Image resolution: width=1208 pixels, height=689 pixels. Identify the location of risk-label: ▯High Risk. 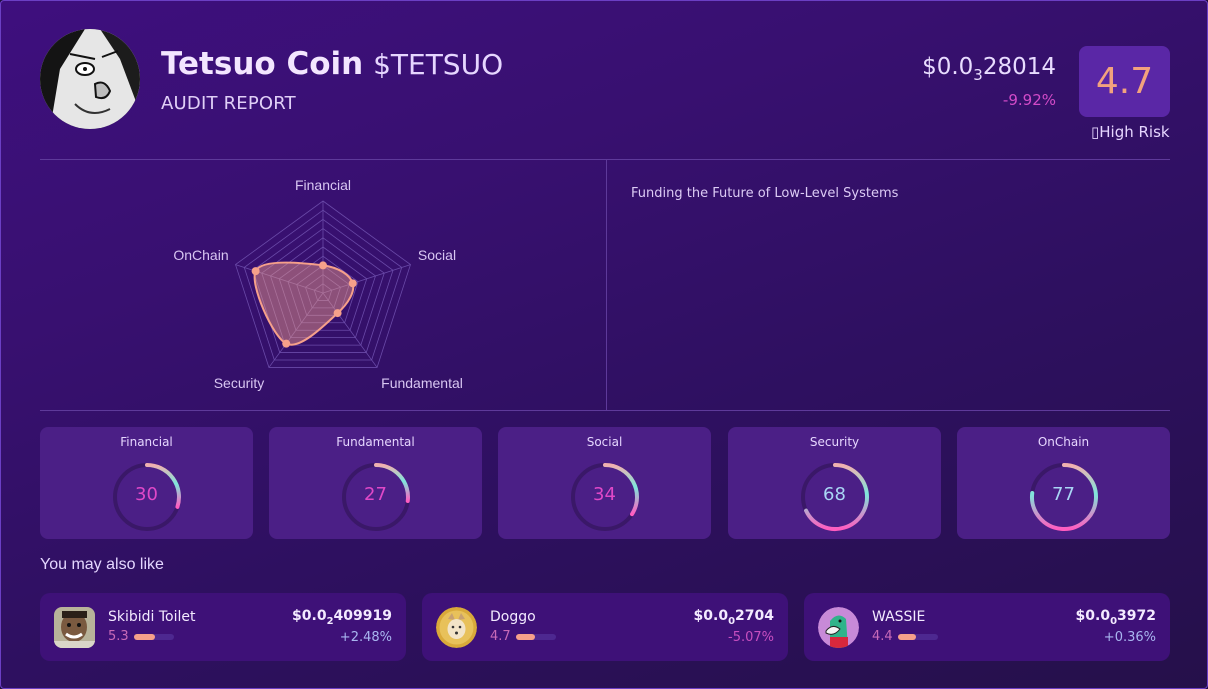
(1130, 132).